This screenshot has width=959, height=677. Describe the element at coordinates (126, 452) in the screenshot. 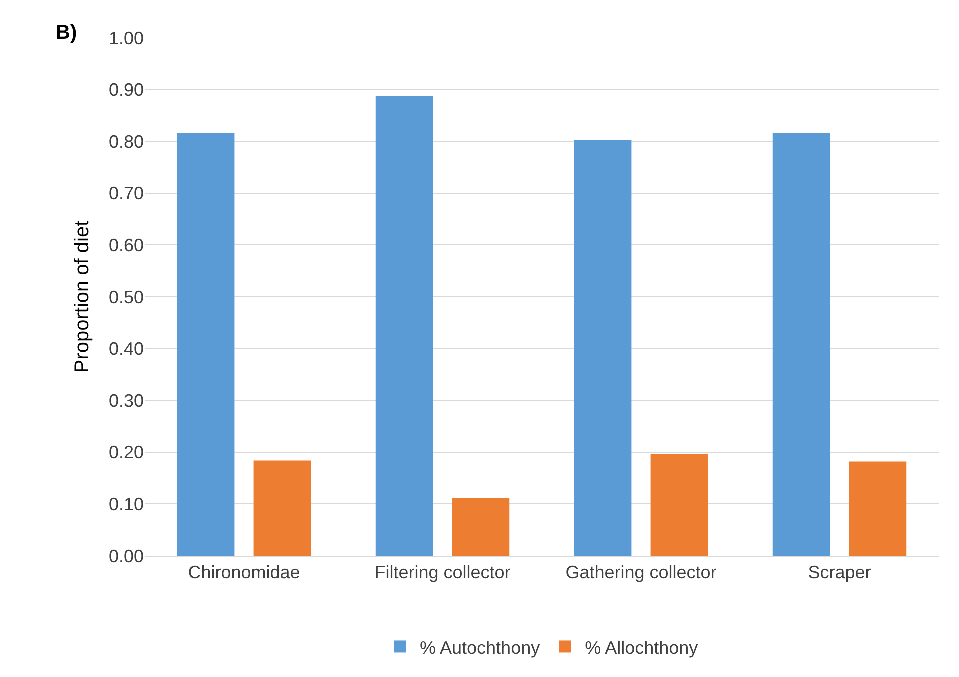

I see `y-tick-label: 0.20` at that location.